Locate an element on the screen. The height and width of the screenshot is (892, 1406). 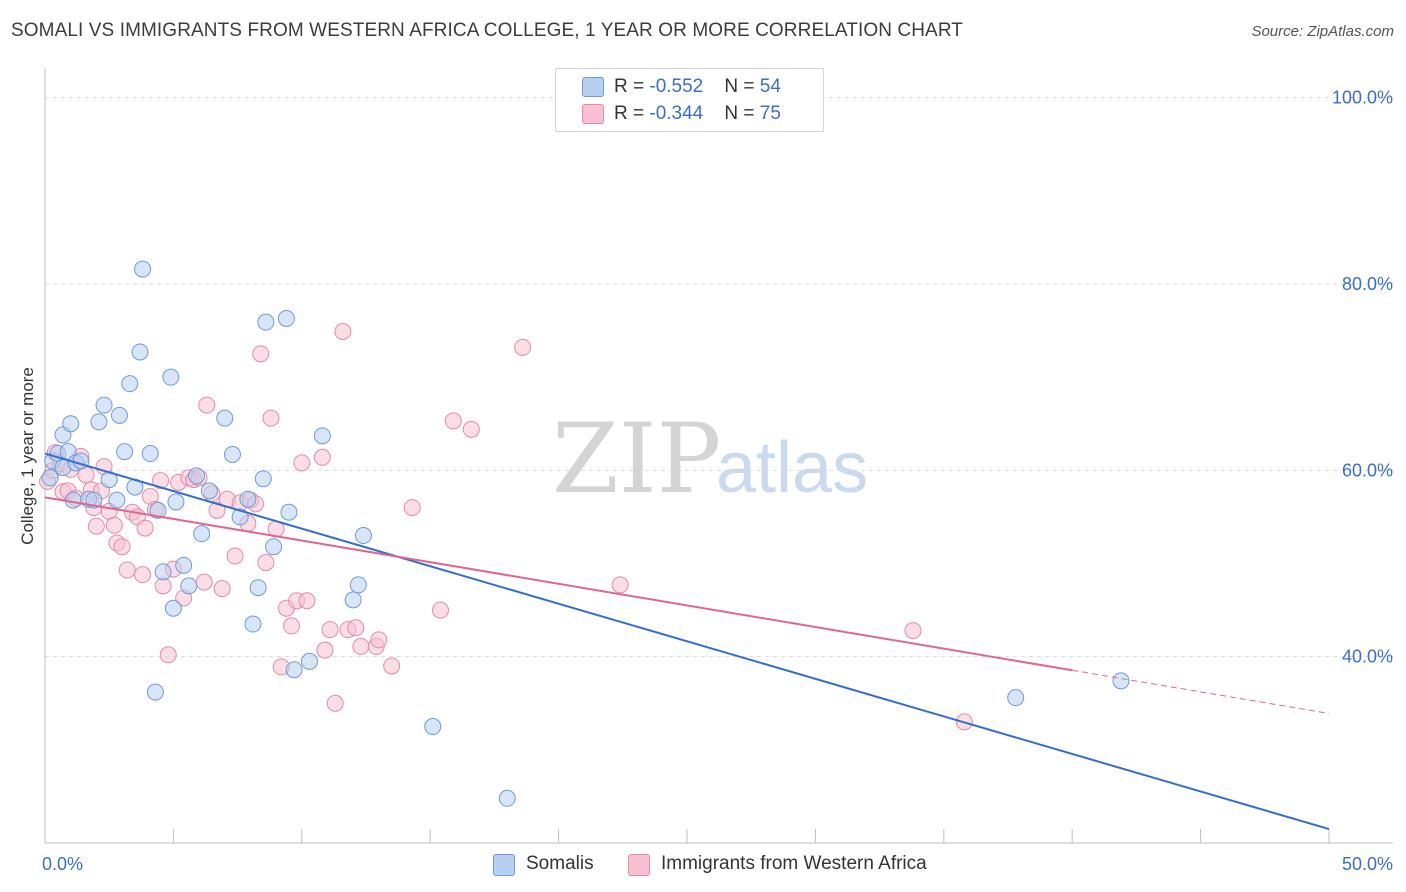
watermark: ZIP atlas is located at coordinates (710, 459).